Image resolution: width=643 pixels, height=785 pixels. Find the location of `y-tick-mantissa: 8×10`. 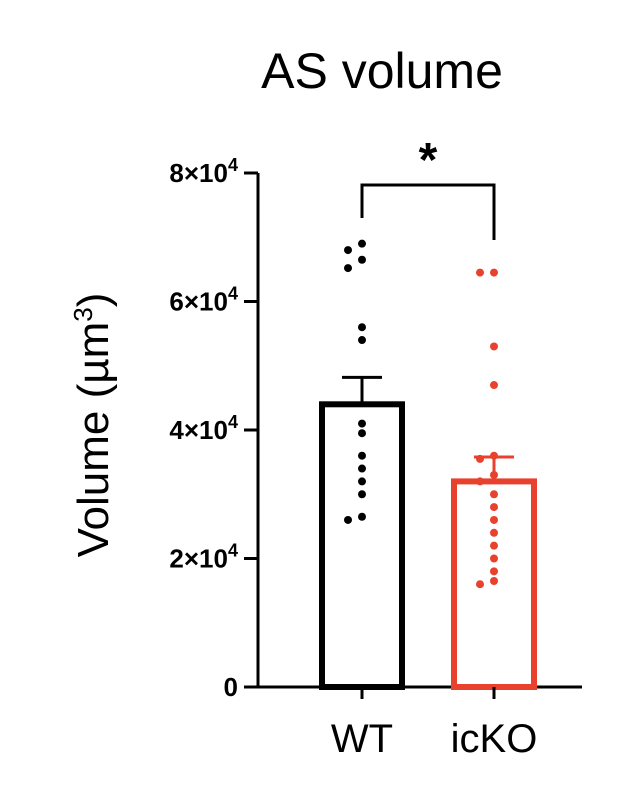

y-tick-mantissa: 8×10 is located at coordinates (198, 173).